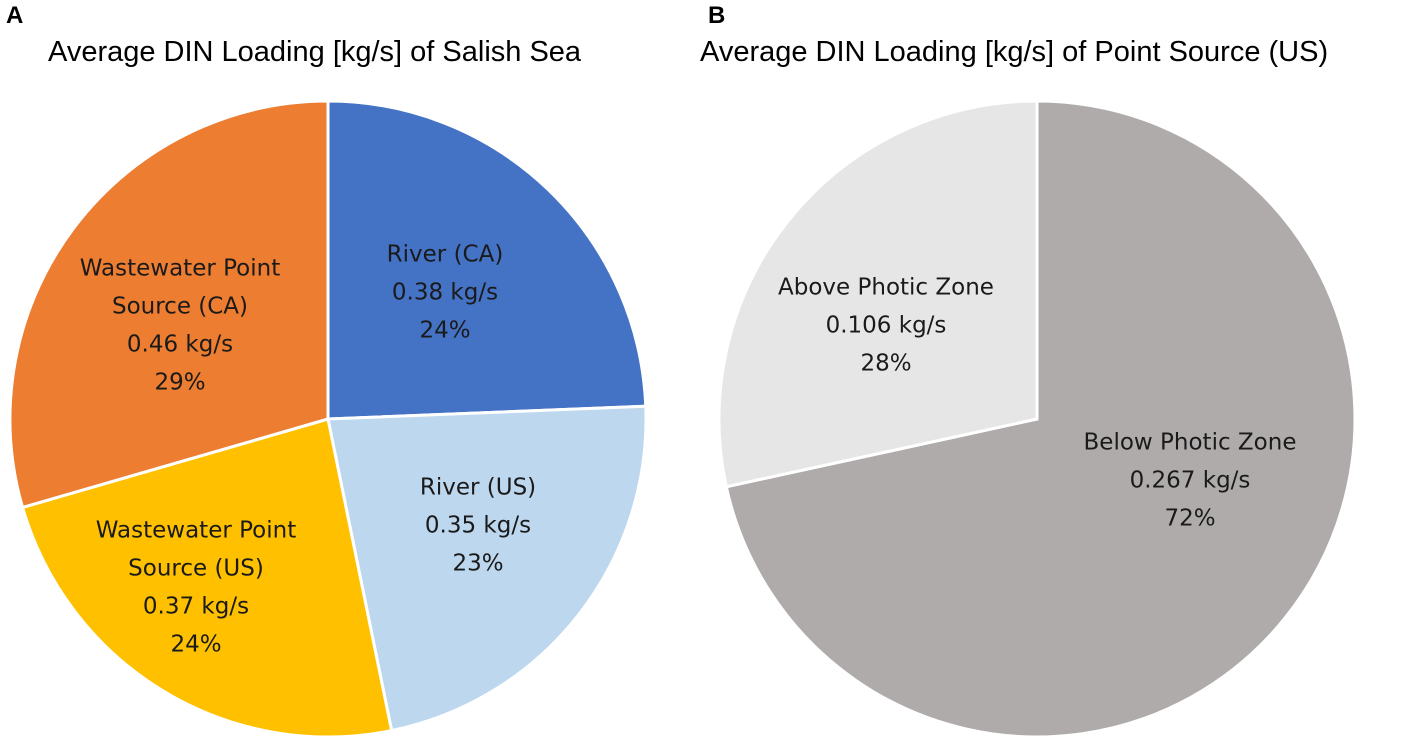 This screenshot has width=1418, height=741. I want to click on data-label-below-photic-zone-percent: 72%, so click(1189, 519).